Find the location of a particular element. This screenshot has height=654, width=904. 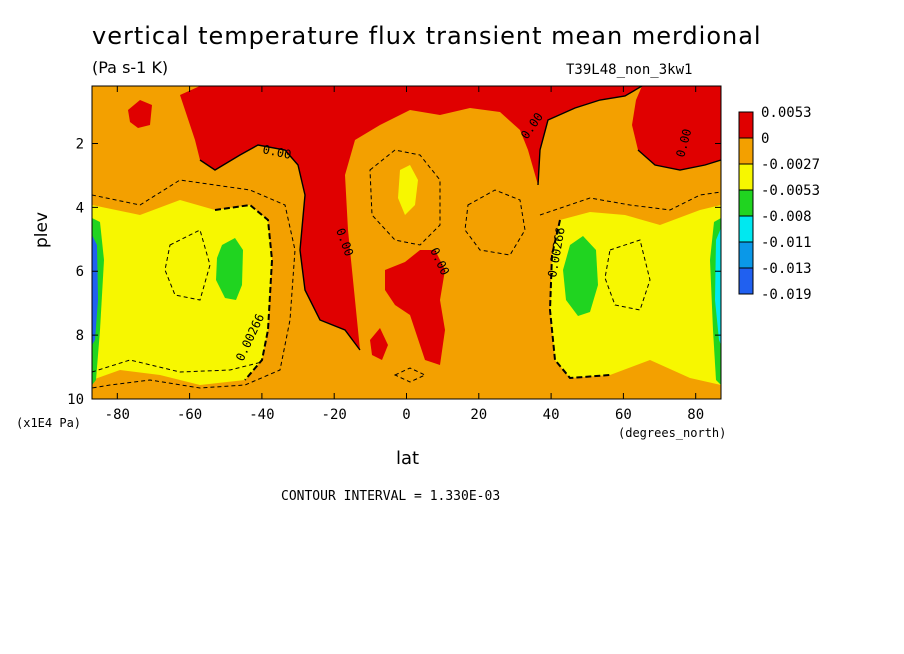

colorbar-label: -0.0027 is located at coordinates (790, 165).